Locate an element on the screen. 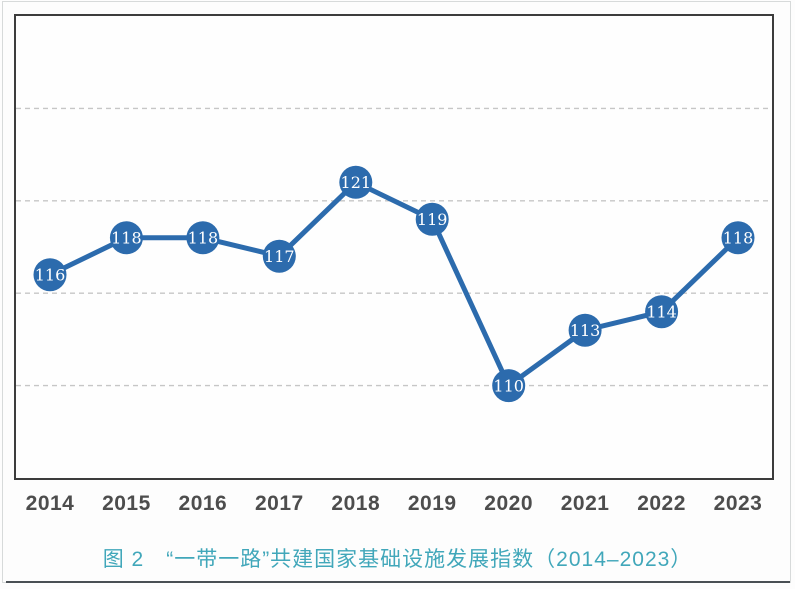 This screenshot has width=795, height=589. data-point-value-label: 113 is located at coordinates (585, 330).